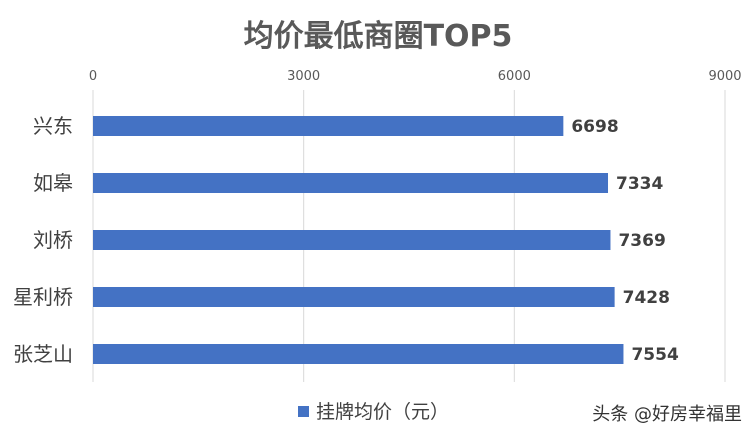 The image size is (756, 440). I want to click on category-label-4: 张芝山, so click(43, 354).